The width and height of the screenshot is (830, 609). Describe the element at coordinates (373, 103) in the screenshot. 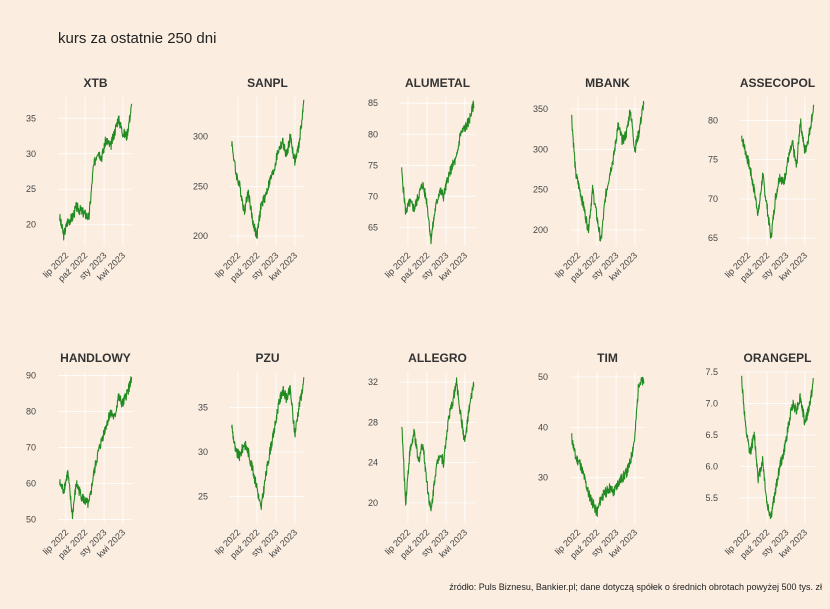

I see `y-tick-label: 85` at that location.